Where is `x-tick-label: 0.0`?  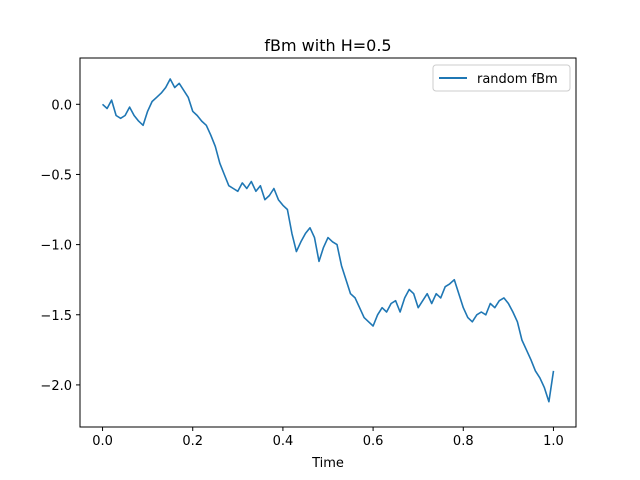 x-tick-label: 0.0 is located at coordinates (102, 441).